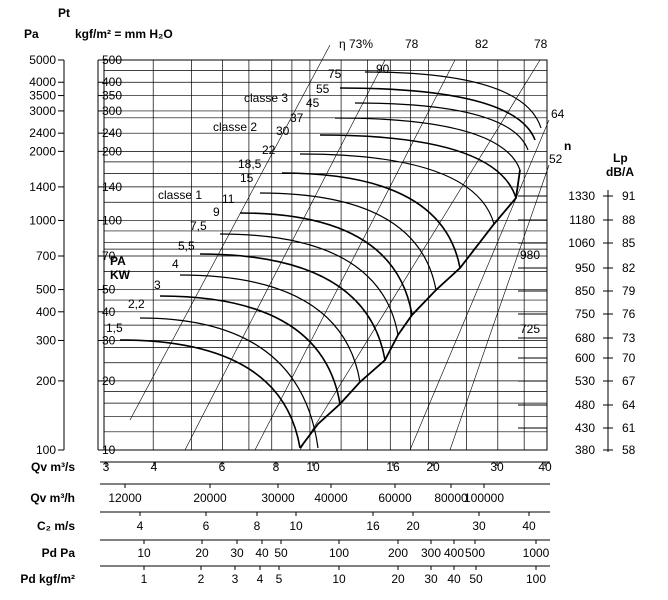  What do you see at coordinates (42, 111) in the screenshot?
I see `pa-tick-label: 3000` at bounding box center [42, 111].